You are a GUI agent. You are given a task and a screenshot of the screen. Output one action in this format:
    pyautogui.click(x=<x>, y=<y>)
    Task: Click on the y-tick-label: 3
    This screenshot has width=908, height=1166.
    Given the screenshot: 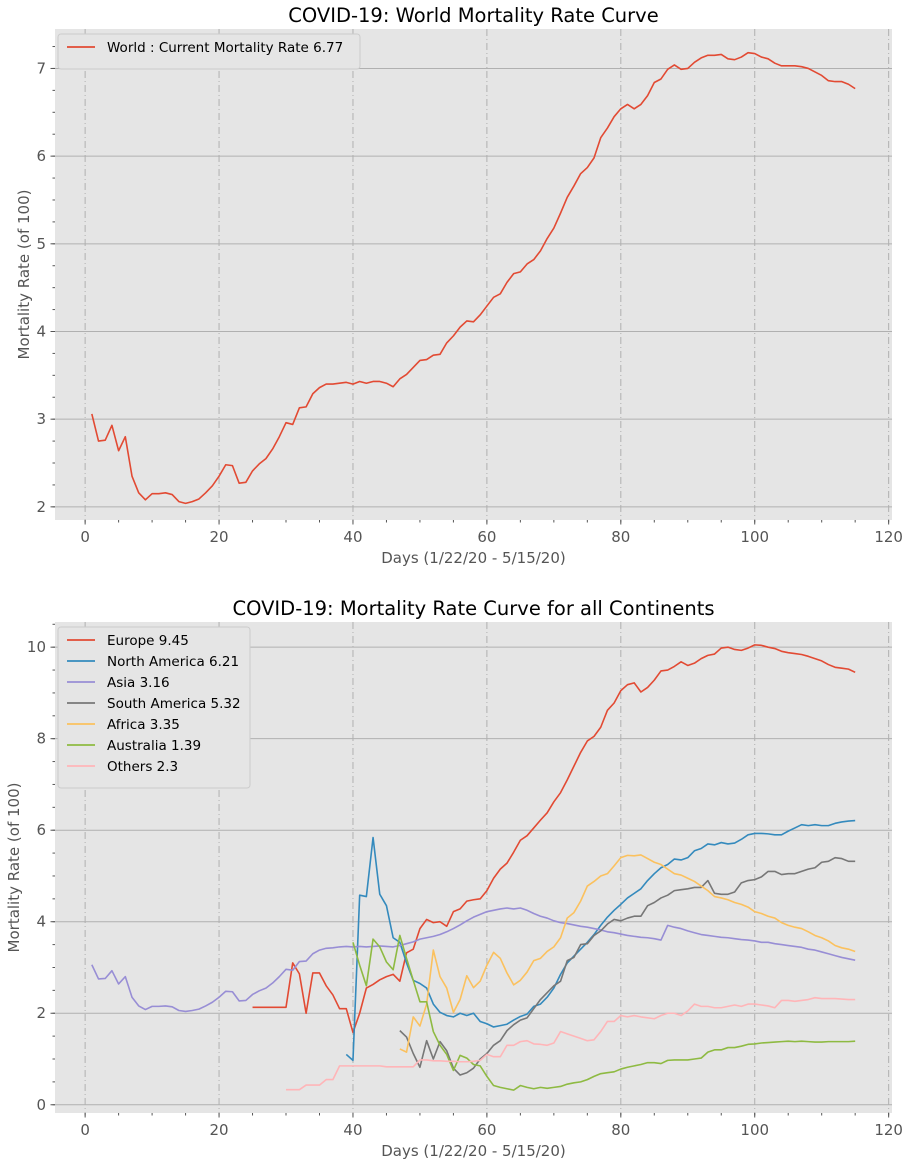 What is the action you would take?
    pyautogui.click(x=41, y=419)
    